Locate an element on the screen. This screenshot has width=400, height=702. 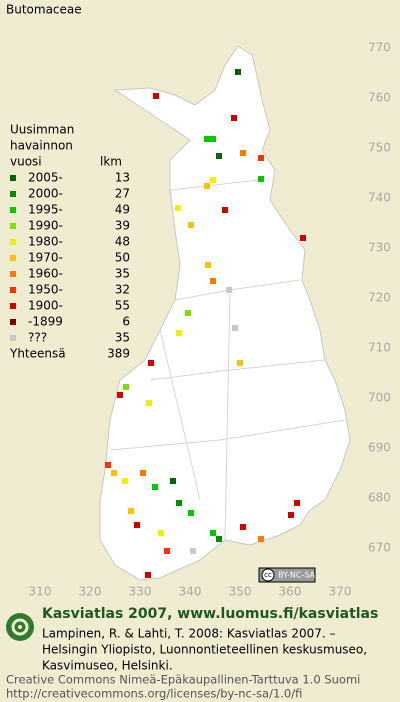
legend-label: ??? is located at coordinates (37, 338).